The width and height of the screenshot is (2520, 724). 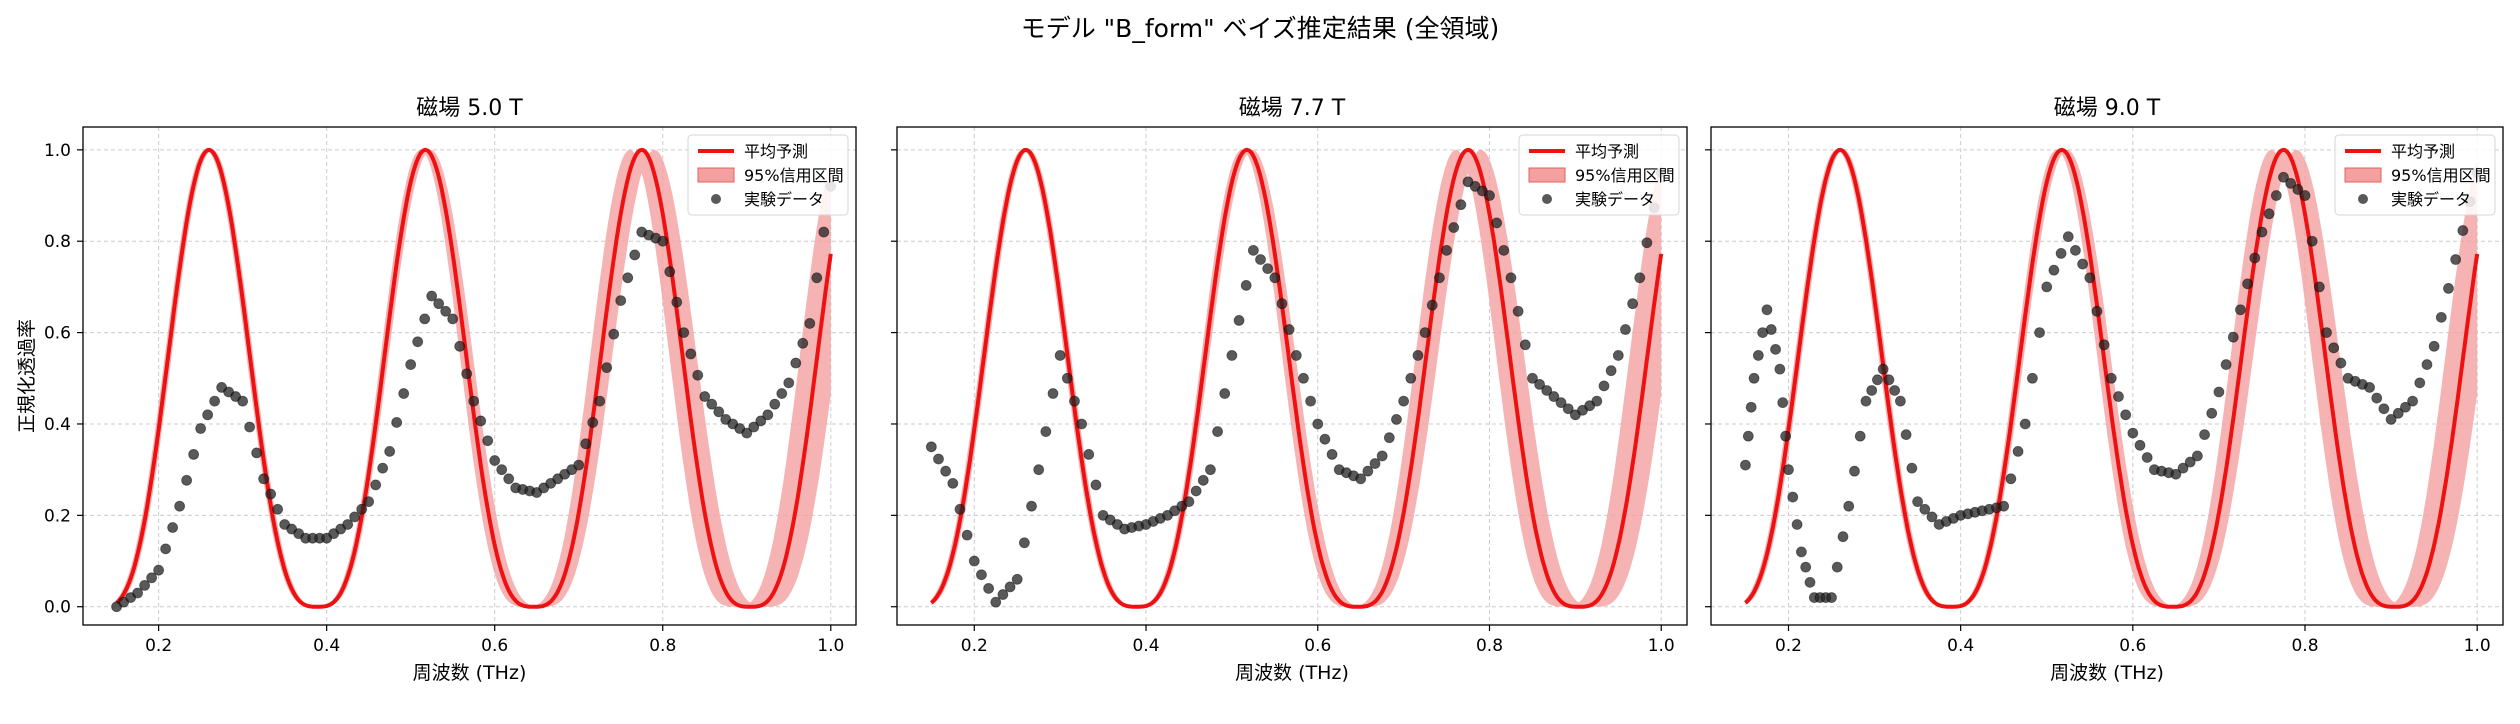 What do you see at coordinates (470, 673) in the screenshot?
I see `x-axis-label: 周波数 (THz)` at bounding box center [470, 673].